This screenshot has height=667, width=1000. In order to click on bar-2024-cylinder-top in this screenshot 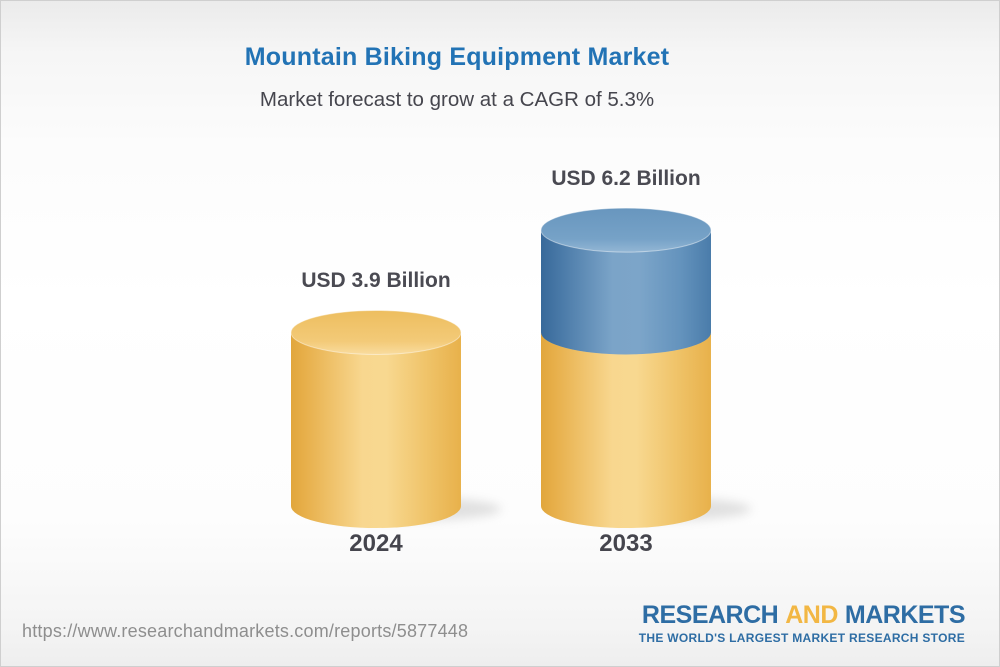, I will do `click(376, 332)`.